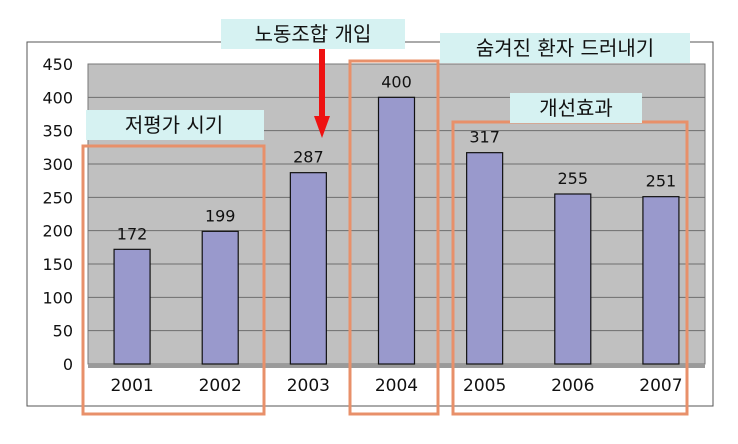  I want to click on x-tick-label: 2004, so click(396, 386).